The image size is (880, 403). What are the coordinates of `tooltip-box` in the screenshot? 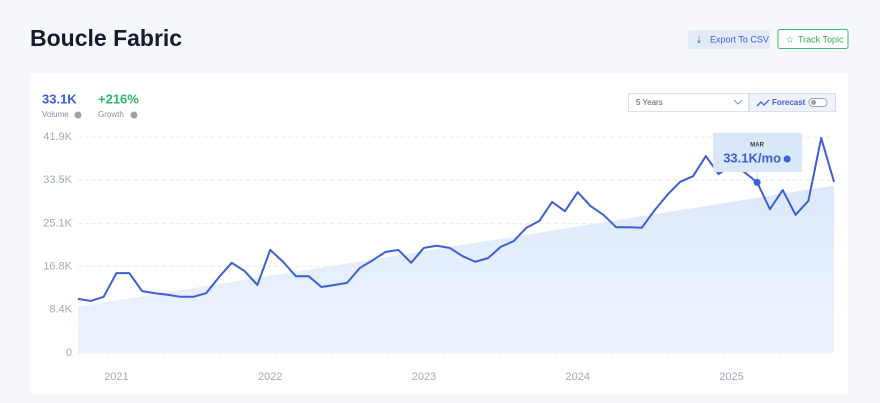 It's located at (758, 152).